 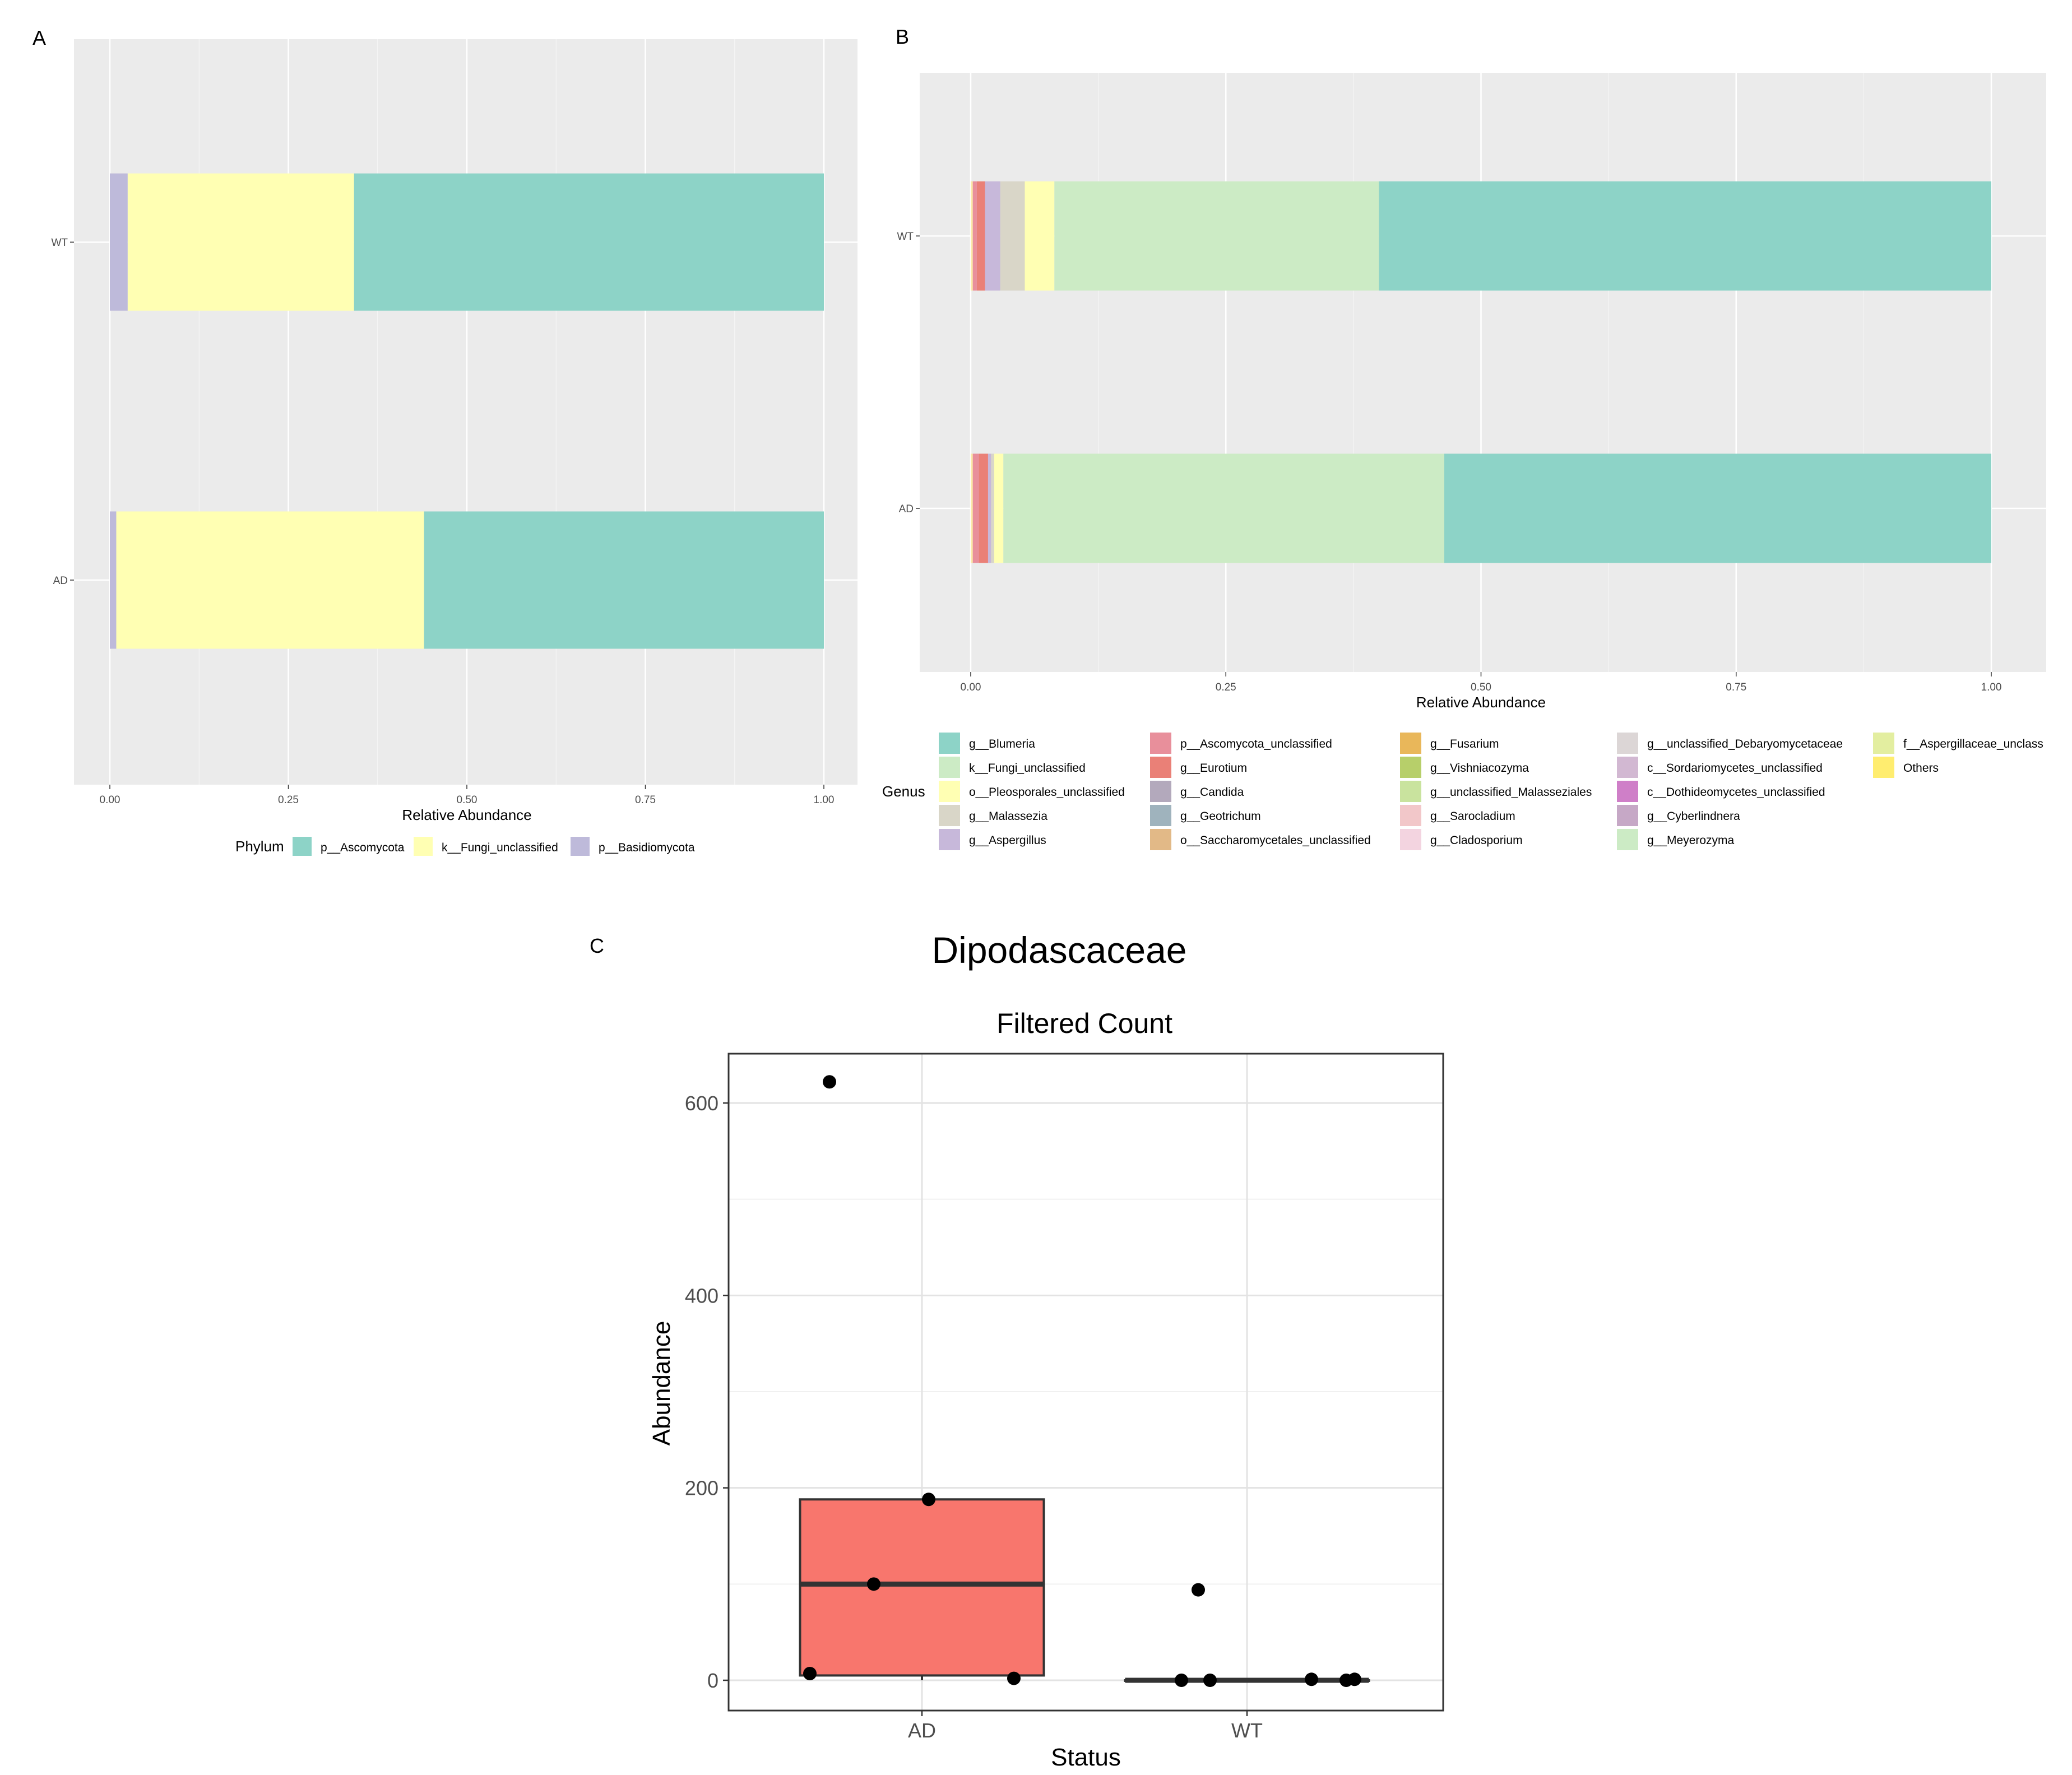 I want to click on bar-wt-g-malassezia, so click(x=1012, y=236).